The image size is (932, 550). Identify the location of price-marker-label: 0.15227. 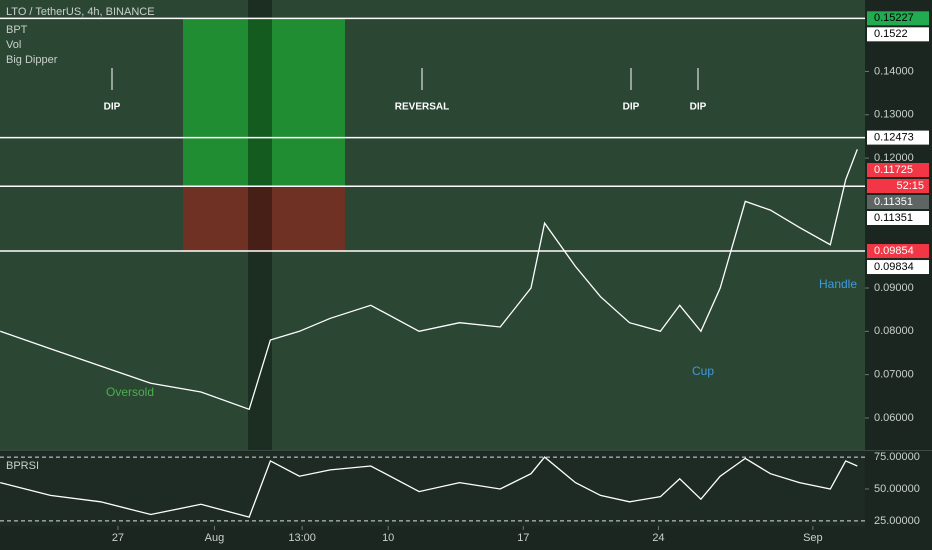
(894, 18).